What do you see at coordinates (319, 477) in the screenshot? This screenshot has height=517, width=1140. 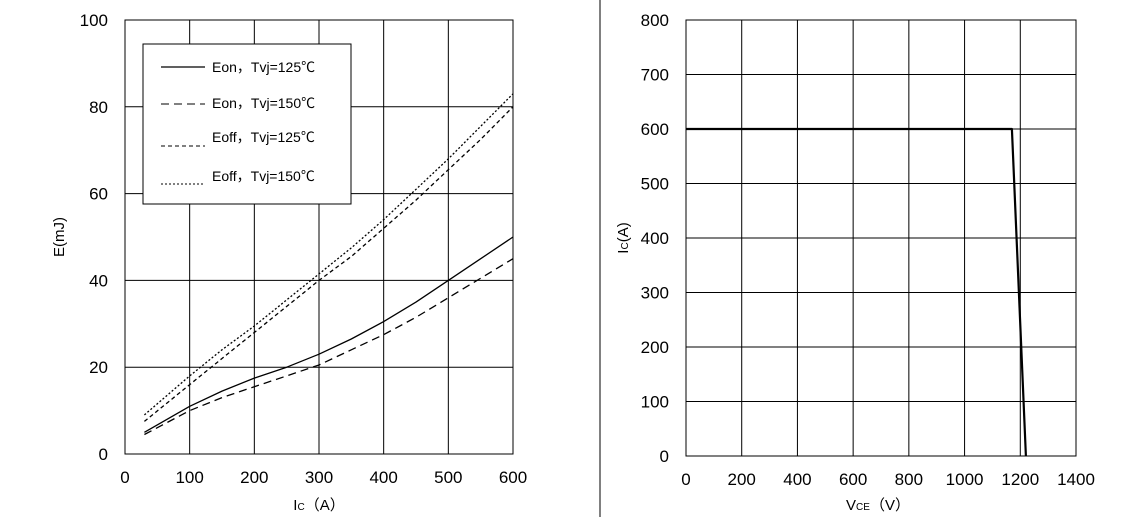 I see `x-tick-label: 300` at bounding box center [319, 477].